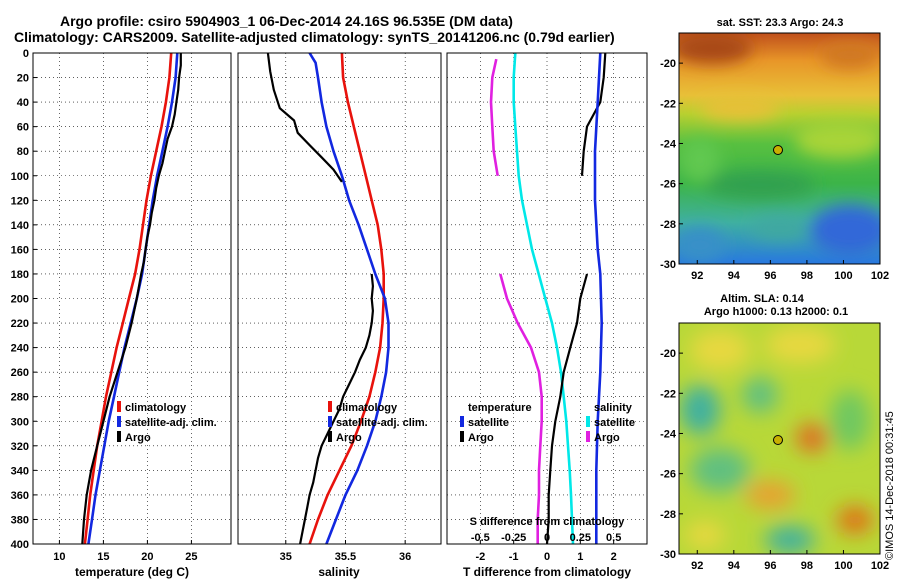  I want to click on x-tick-label: 0, so click(547, 557).